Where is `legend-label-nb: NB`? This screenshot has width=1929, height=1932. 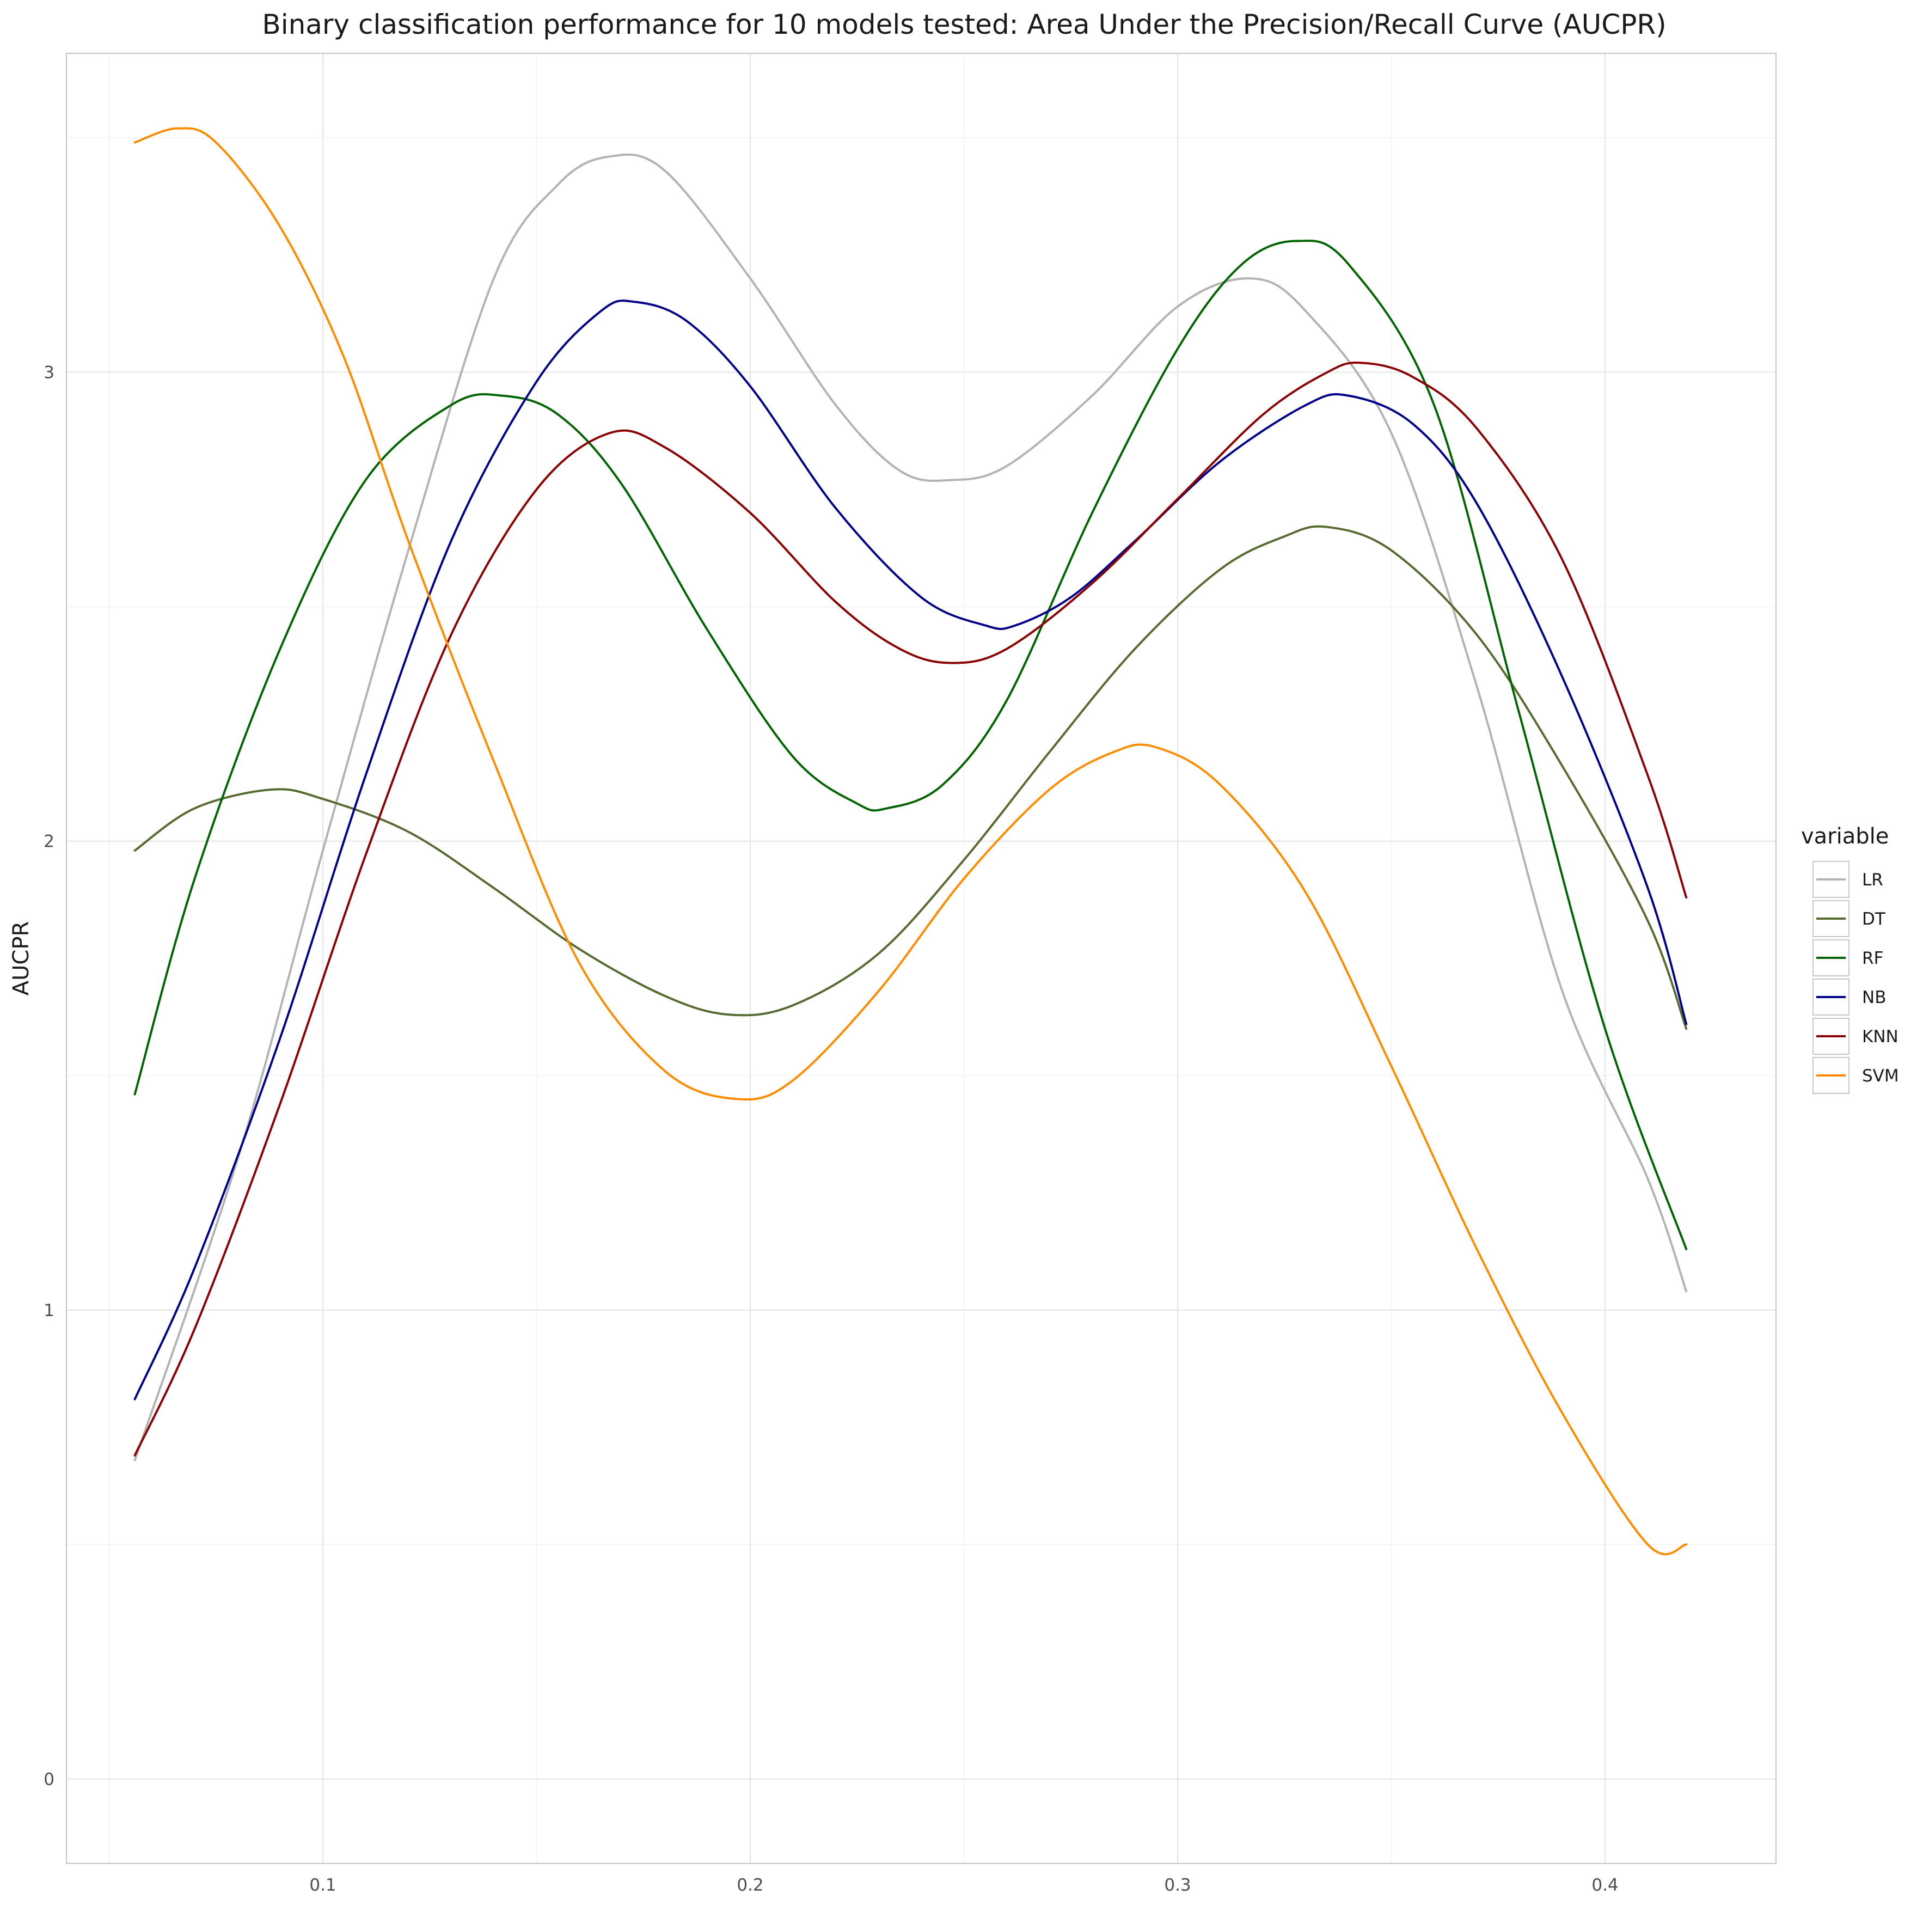
legend-label-nb: NB is located at coordinates (1874, 998).